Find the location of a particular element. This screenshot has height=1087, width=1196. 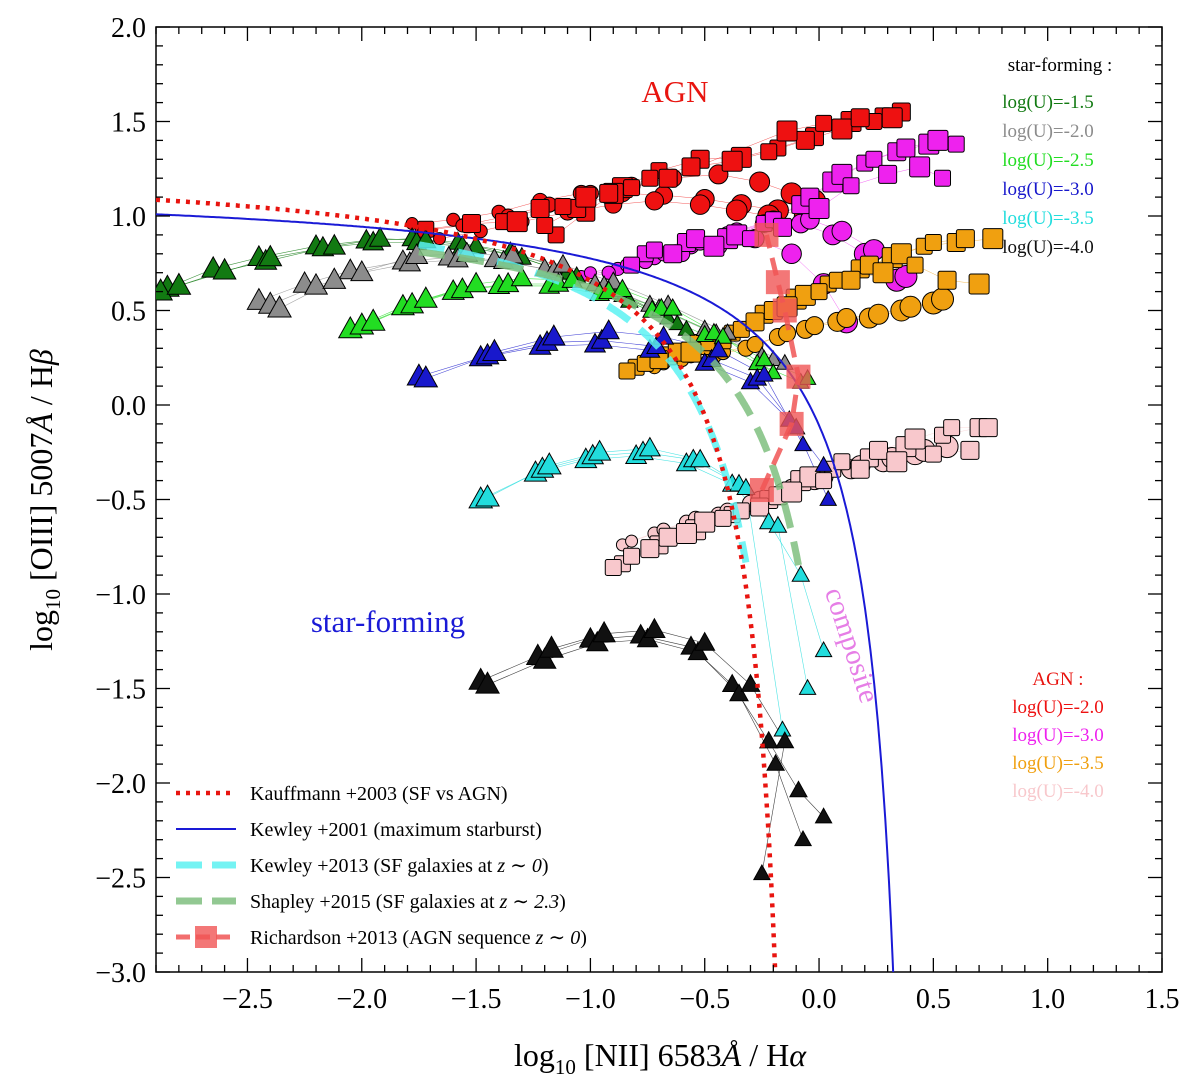

legend-line-label-math: z ∼ 2.3 is located at coordinates (529, 902).